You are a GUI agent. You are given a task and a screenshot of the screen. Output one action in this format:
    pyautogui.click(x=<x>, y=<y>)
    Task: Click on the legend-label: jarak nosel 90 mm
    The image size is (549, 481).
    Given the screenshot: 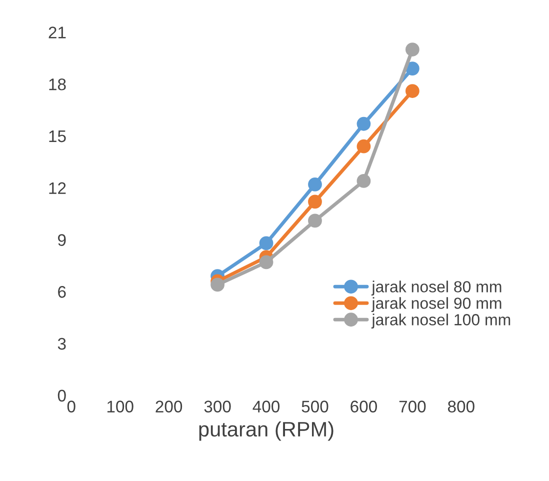 What is the action you would take?
    pyautogui.click(x=436, y=304)
    